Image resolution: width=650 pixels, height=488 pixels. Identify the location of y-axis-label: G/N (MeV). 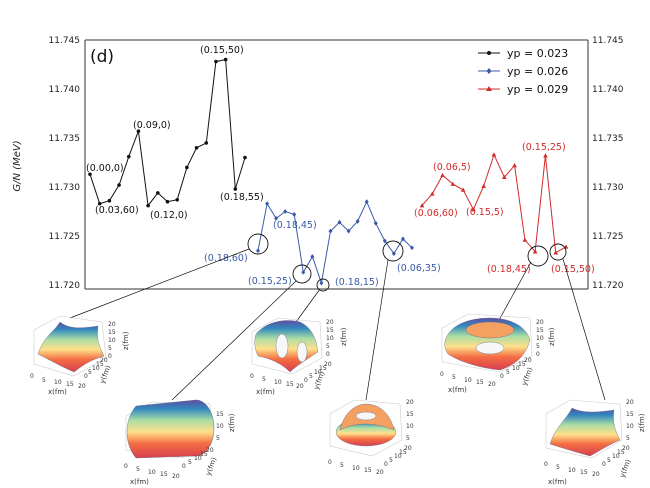
(17, 165).